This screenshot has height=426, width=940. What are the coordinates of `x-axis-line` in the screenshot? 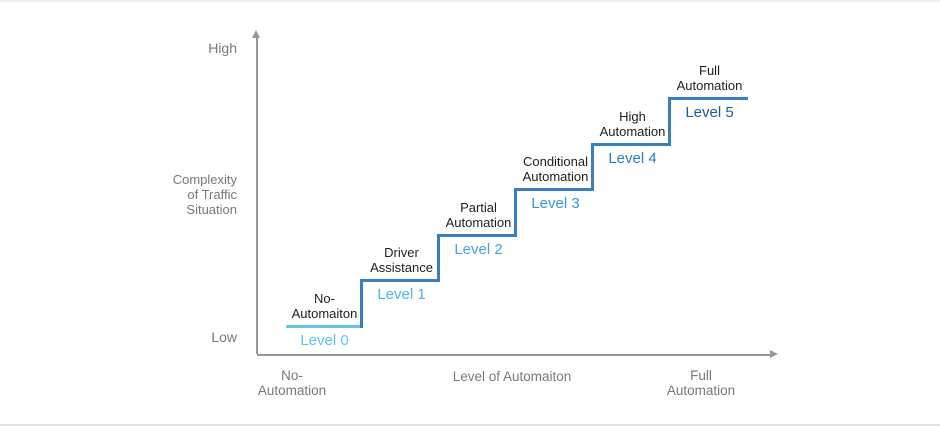 It's located at (514, 355).